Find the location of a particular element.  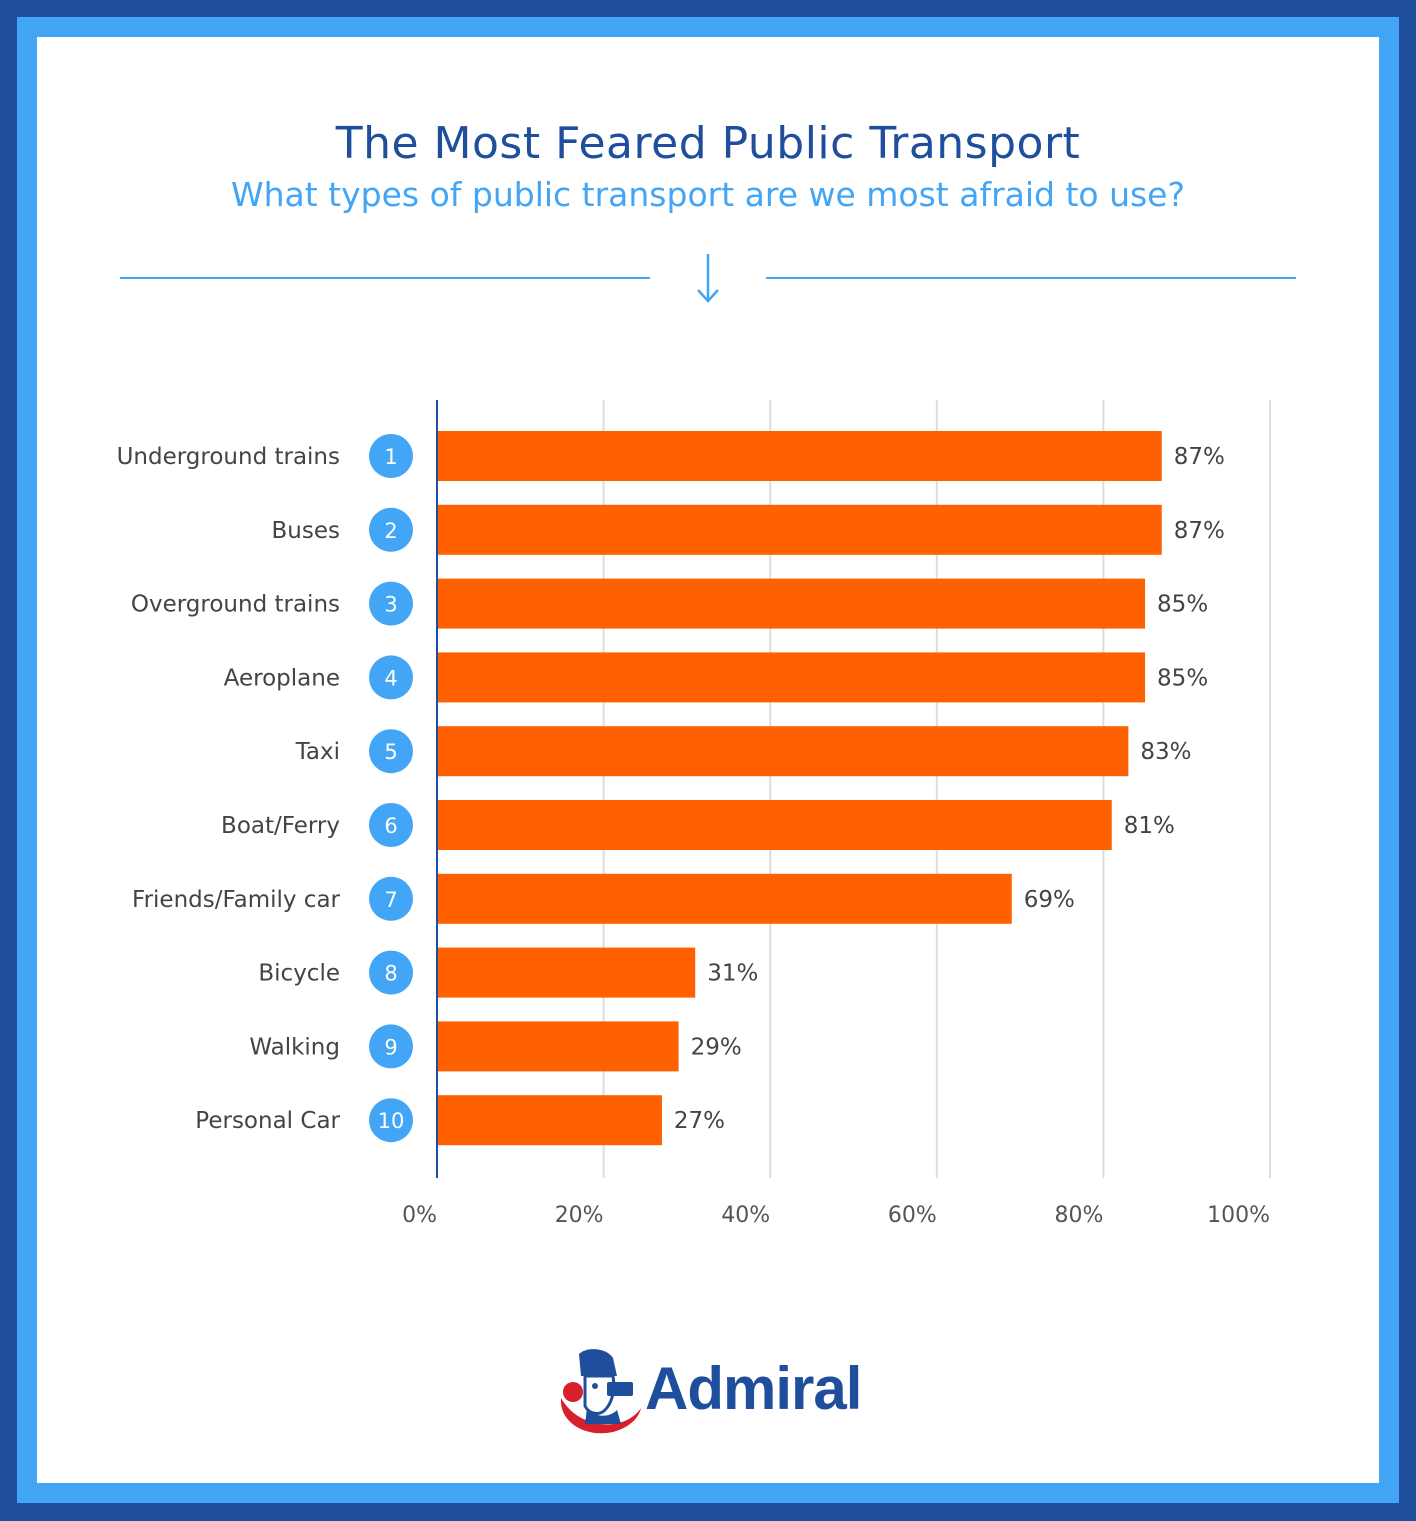

category-label: Taxi is located at coordinates (317, 752).